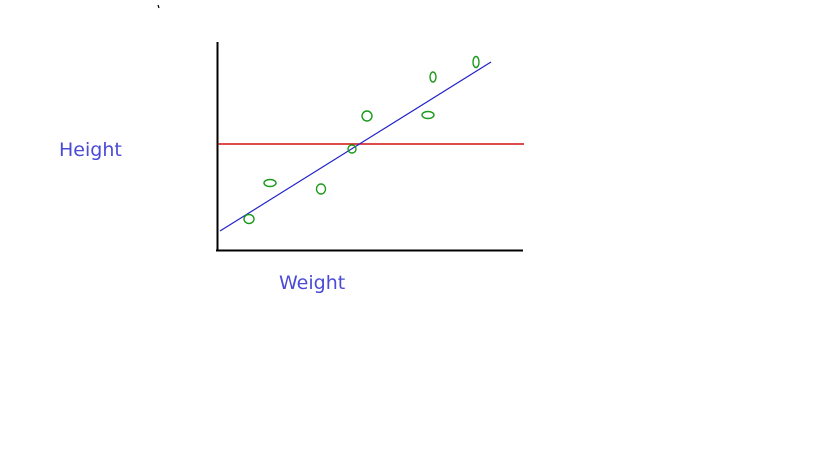  Describe the element at coordinates (361, 140) in the screenshot. I see `data-points` at that location.